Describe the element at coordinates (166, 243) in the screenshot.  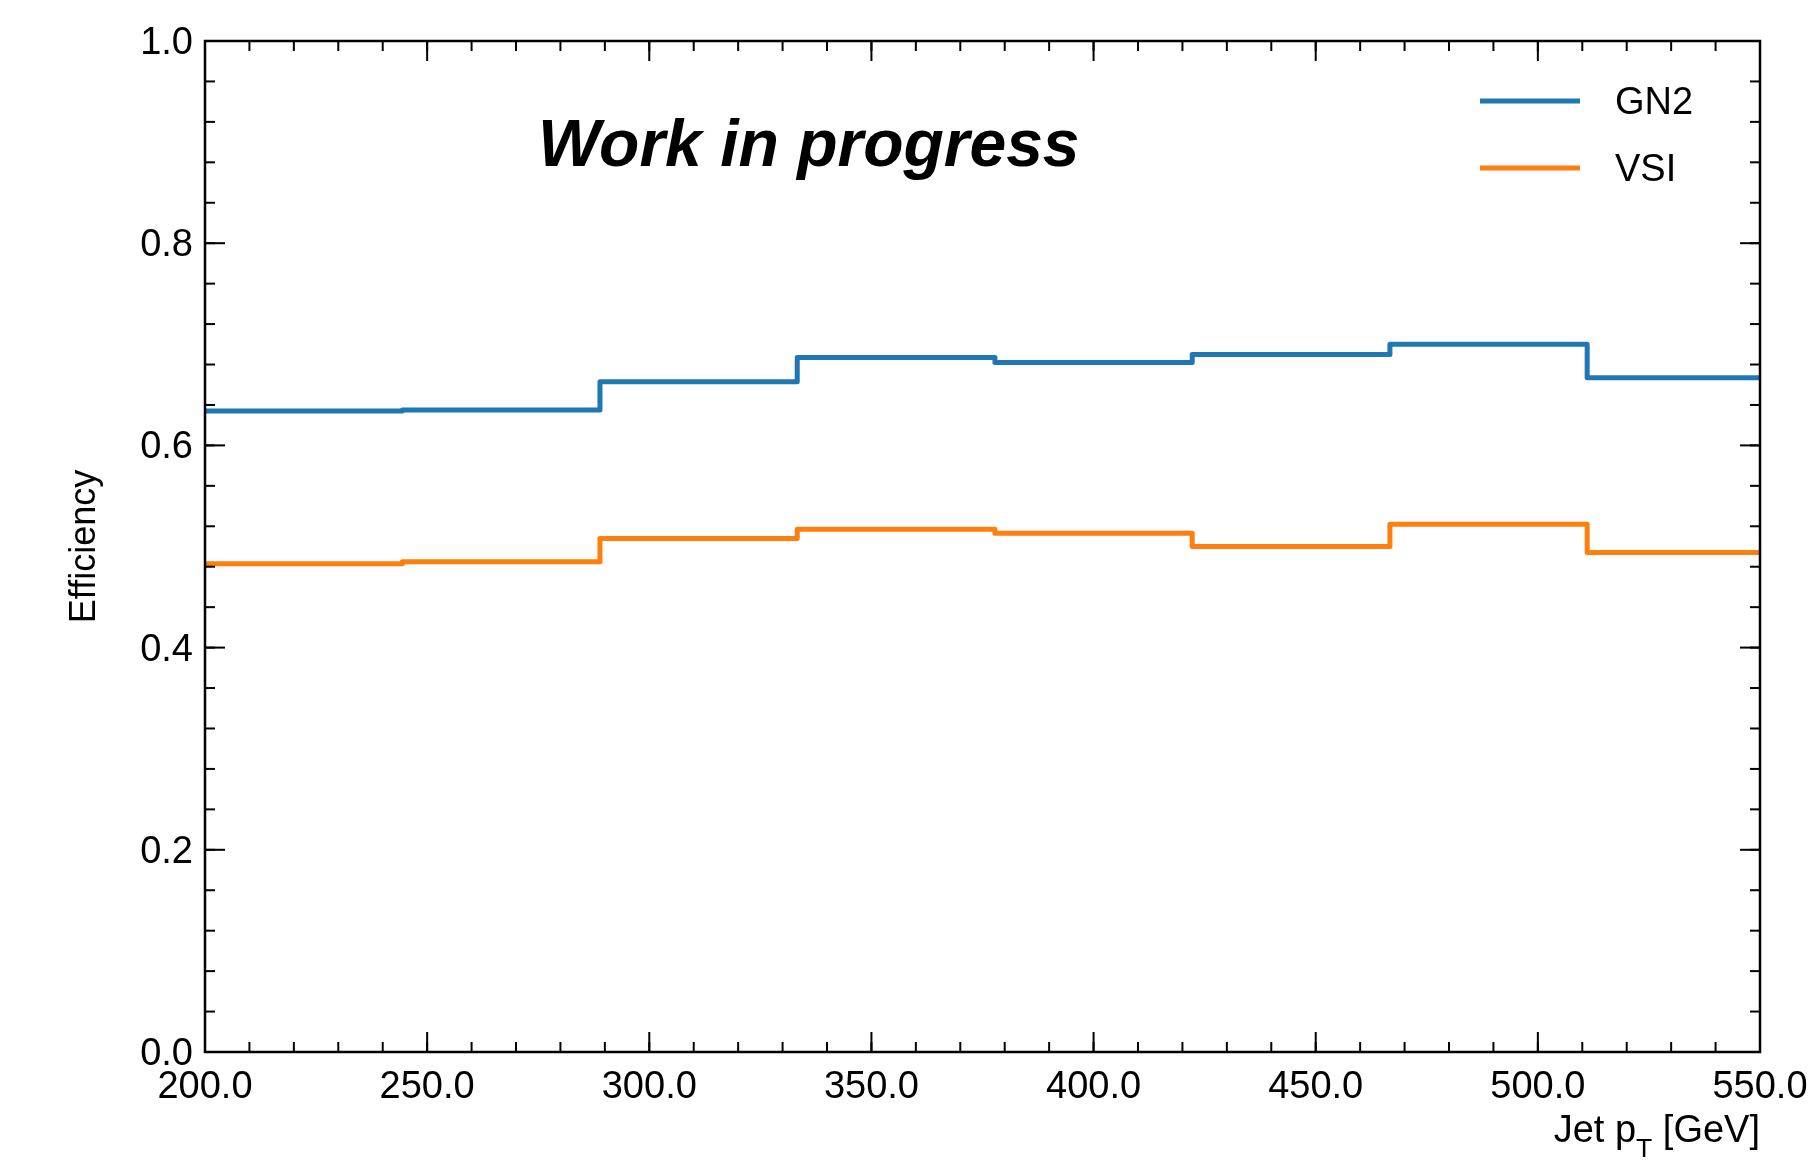
I see `y-tick-label: 0.8` at that location.